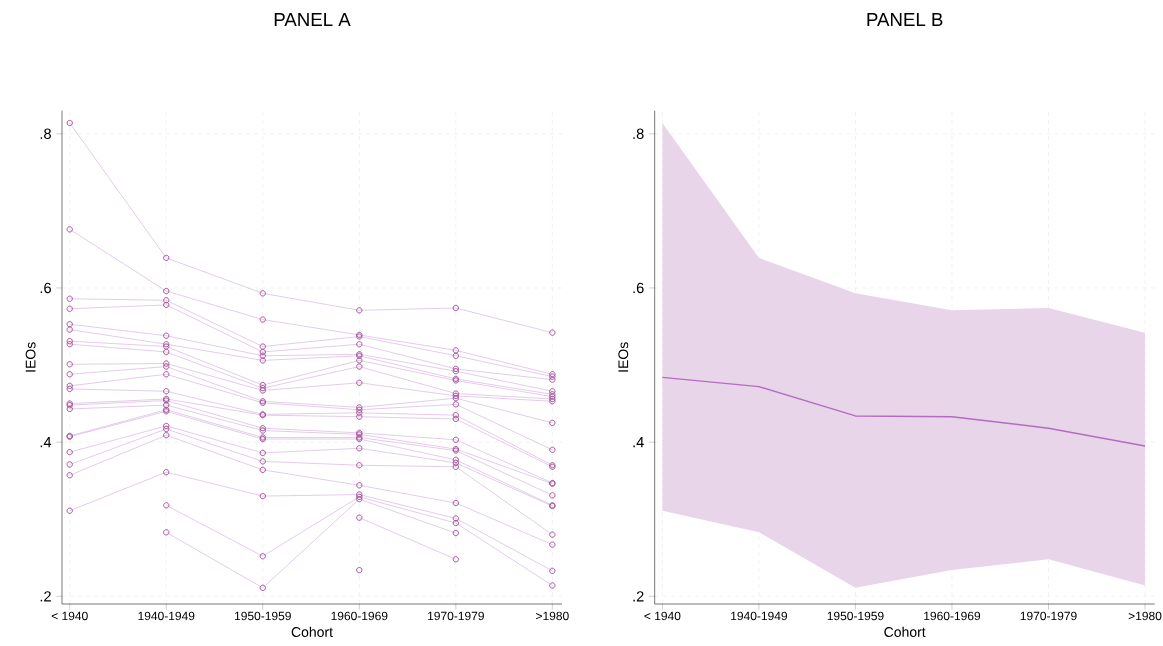  Describe the element at coordinates (905, 19) in the screenshot. I see `chart-title: PANEL B` at that location.